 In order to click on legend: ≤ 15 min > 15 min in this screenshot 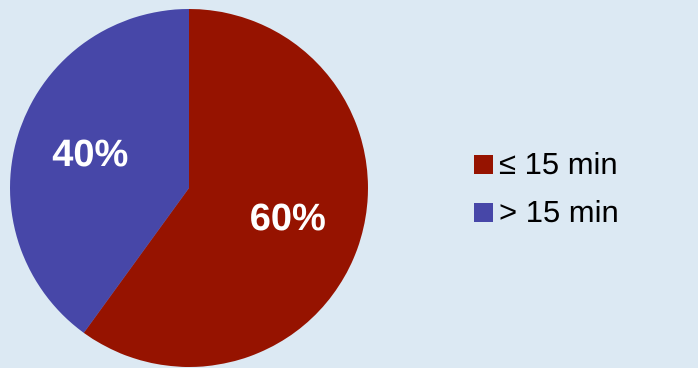, I will do `click(546, 188)`.